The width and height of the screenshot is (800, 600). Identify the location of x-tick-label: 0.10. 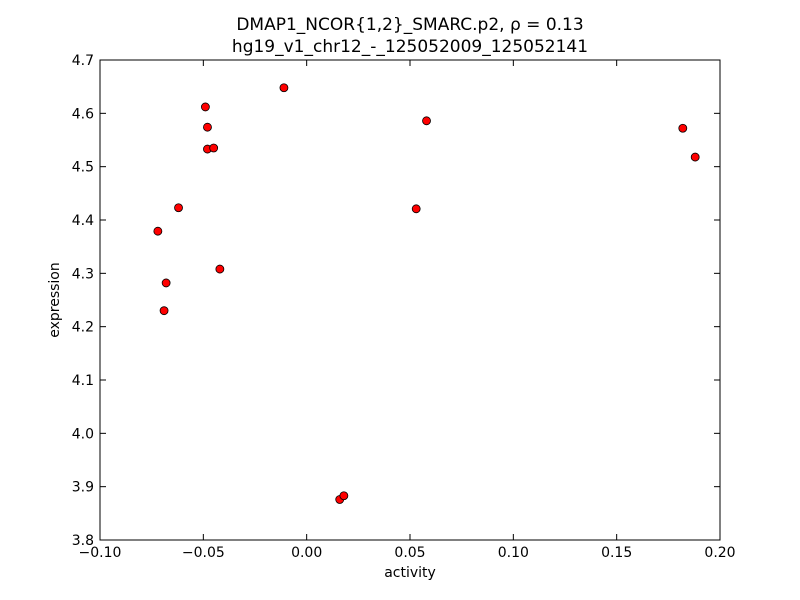
(513, 553).